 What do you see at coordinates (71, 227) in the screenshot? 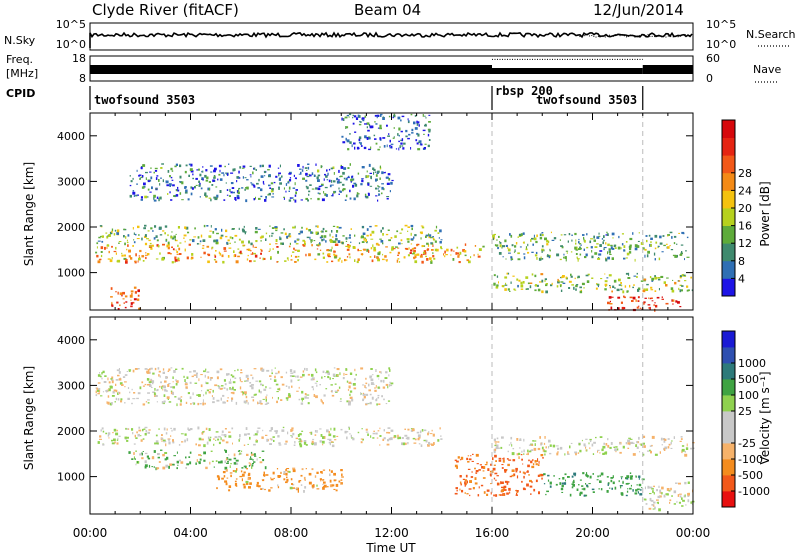
I see `range-tick-label: 2000` at bounding box center [71, 227].